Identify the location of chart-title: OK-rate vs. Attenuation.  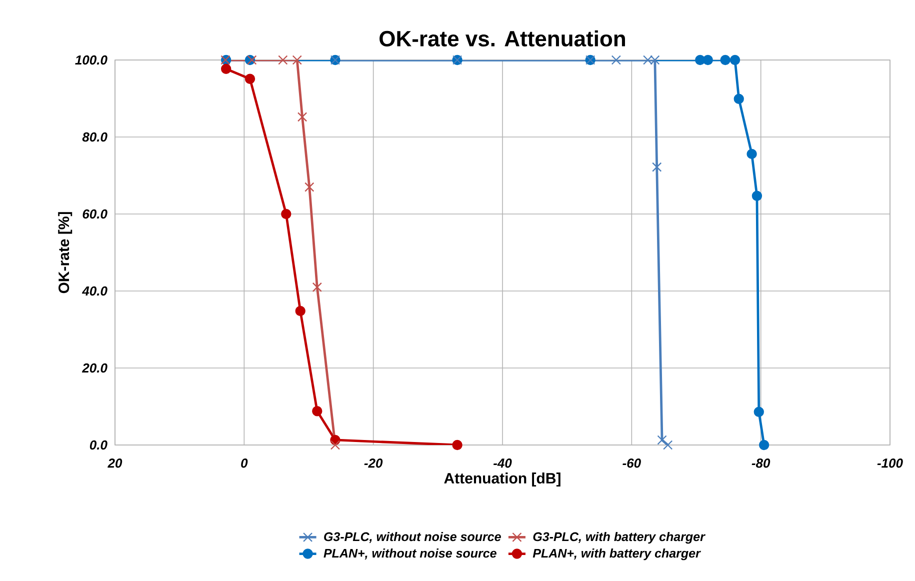
(502, 38).